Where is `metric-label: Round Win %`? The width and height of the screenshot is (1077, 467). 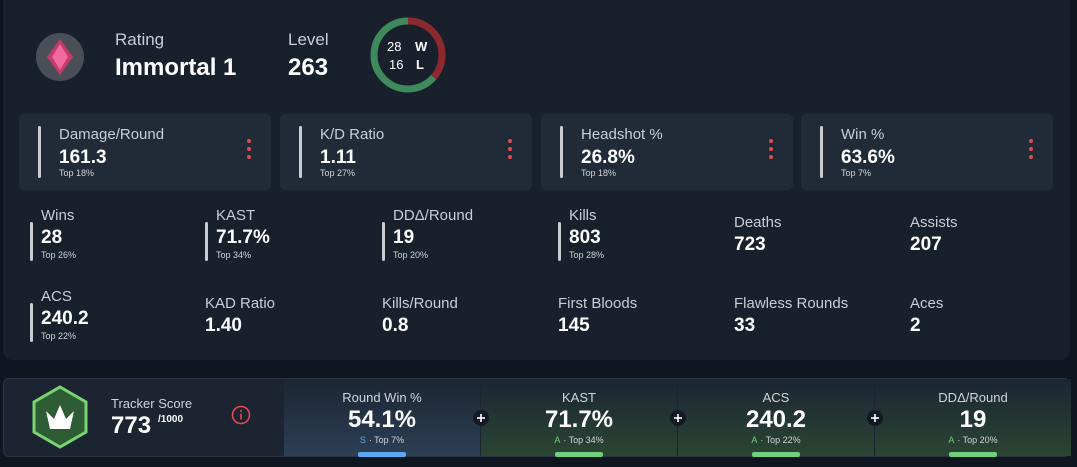
metric-label: Round Win % is located at coordinates (382, 397).